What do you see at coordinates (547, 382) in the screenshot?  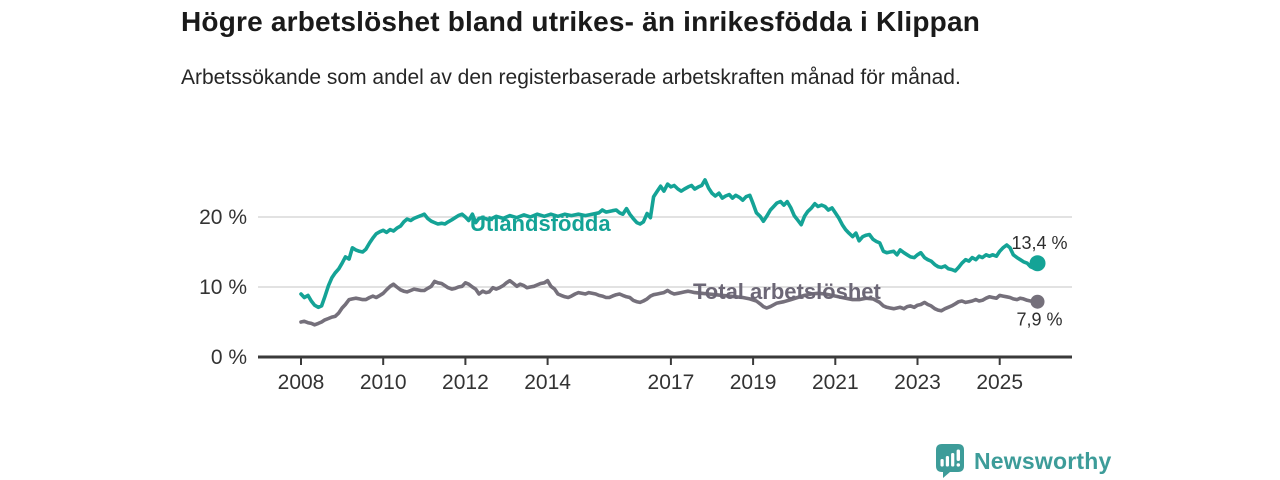 I see `x-tick-label: 2014` at bounding box center [547, 382].